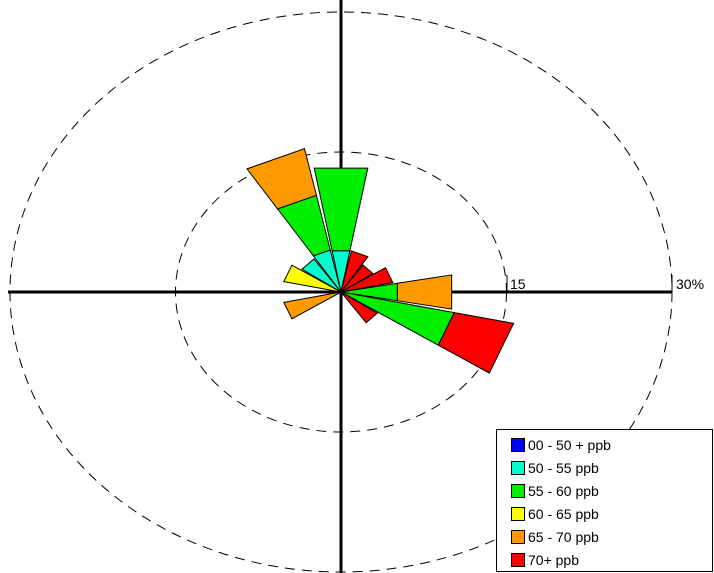 The width and height of the screenshot is (714, 573). I want to click on legend-label-2: 55 - 60 ppb, so click(563, 491).